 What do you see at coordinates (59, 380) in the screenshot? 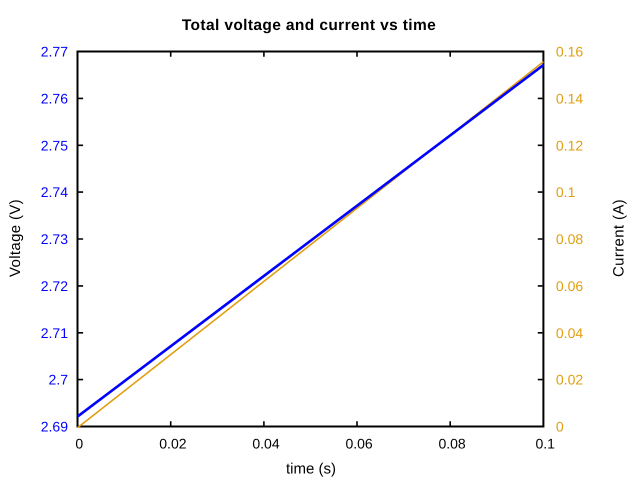
I see `svg-text: 2.7` at bounding box center [59, 380].